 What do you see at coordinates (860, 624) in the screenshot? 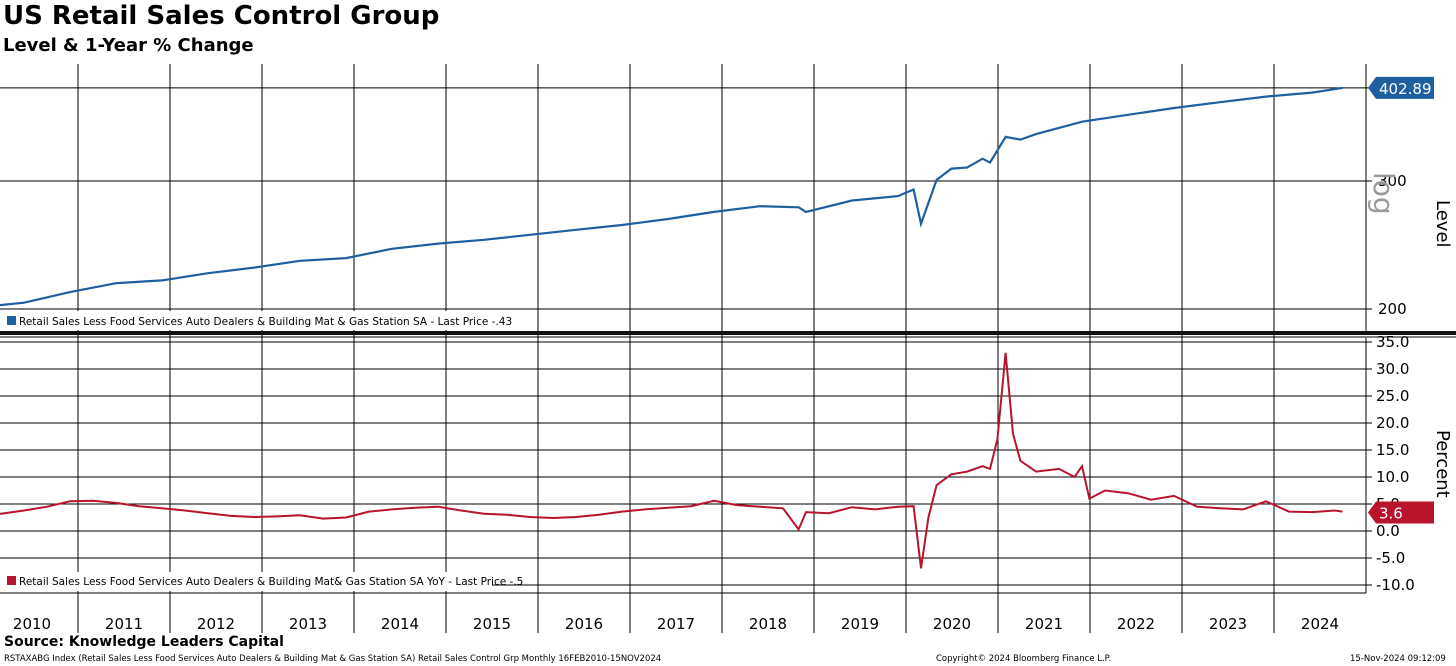
I see `x-tick-label: 2019` at bounding box center [860, 624].